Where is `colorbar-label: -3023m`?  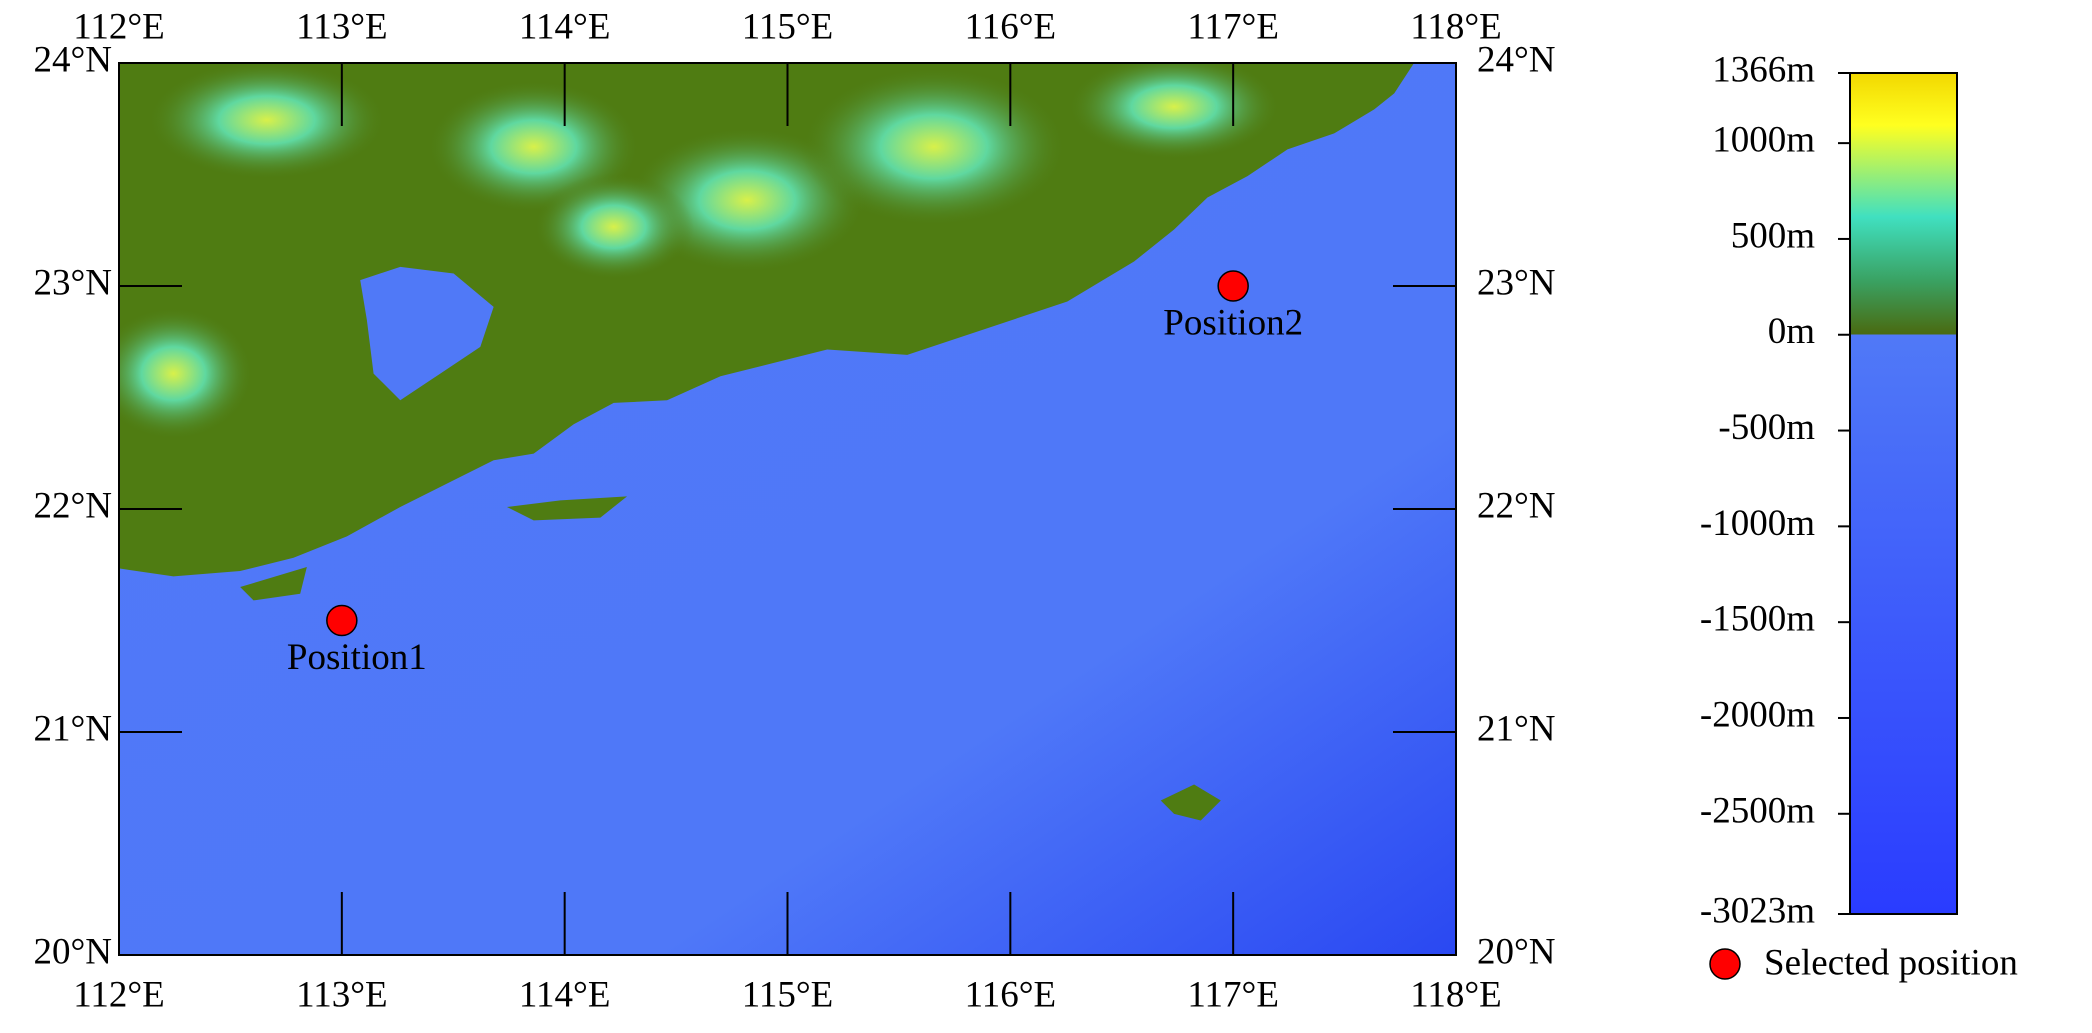 colorbar-label: -3023m is located at coordinates (1757, 910).